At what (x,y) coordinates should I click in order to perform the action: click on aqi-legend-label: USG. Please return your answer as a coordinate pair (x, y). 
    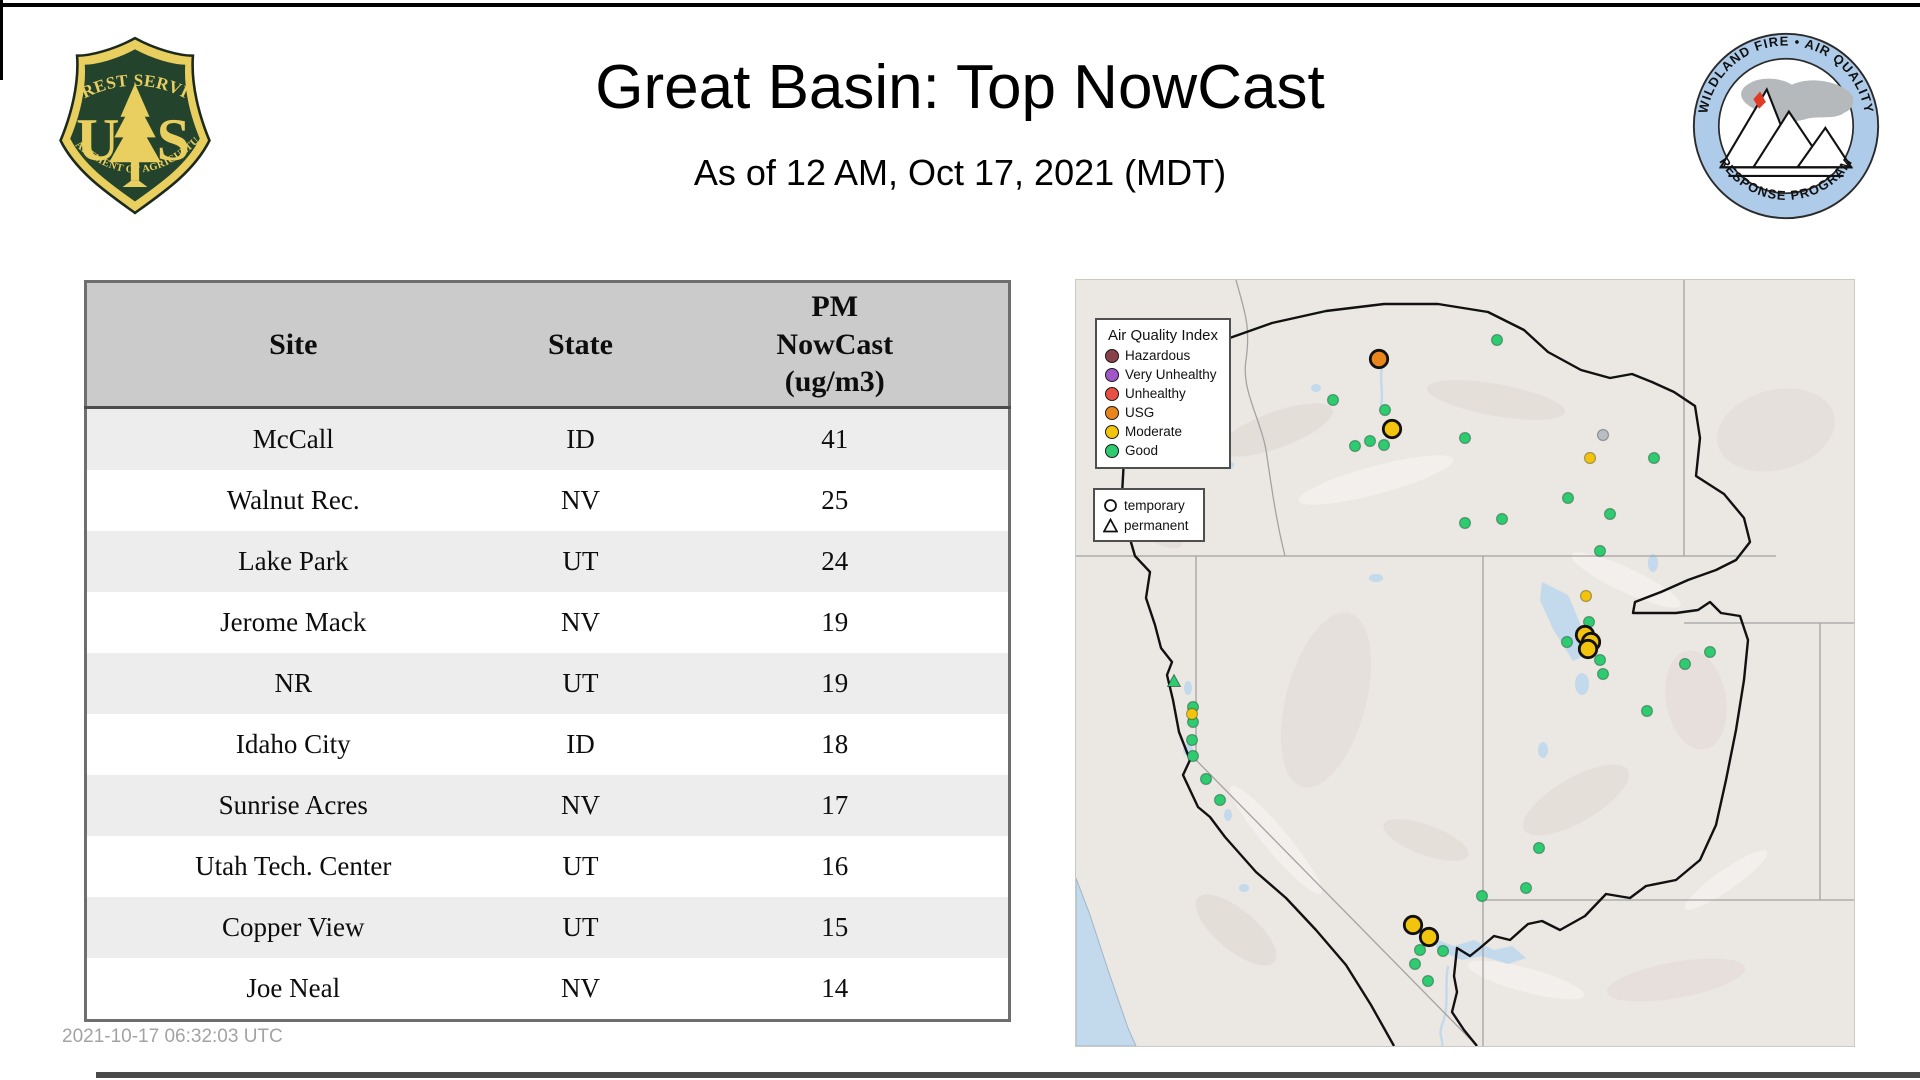
    Looking at the image, I should click on (1140, 412).